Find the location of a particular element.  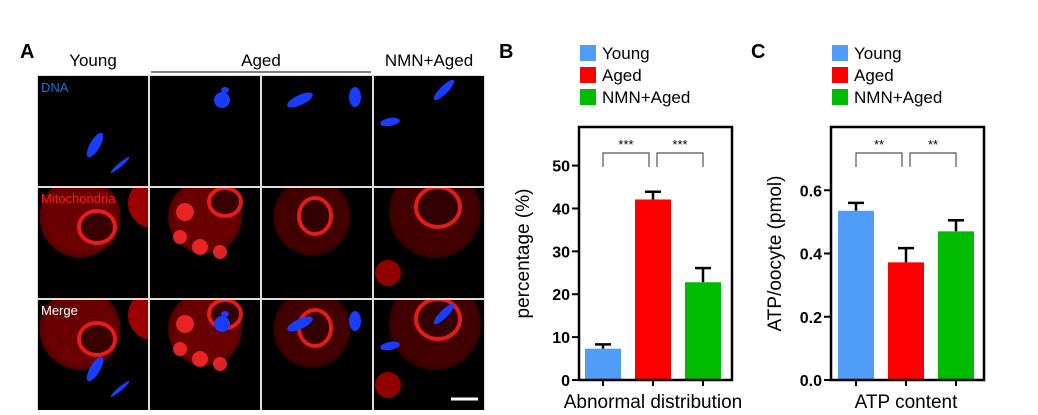

y-tick-label: 50 is located at coordinates (561, 167).